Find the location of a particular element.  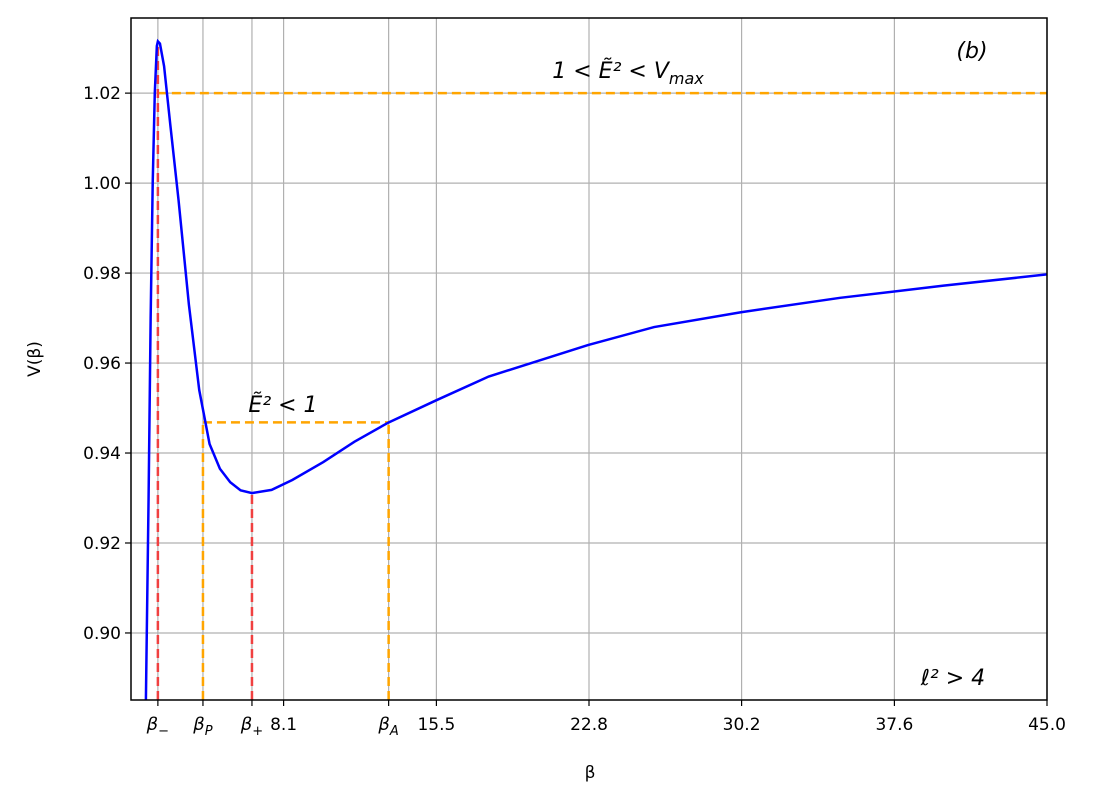

x-tick-label: βA is located at coordinates (387, 726).